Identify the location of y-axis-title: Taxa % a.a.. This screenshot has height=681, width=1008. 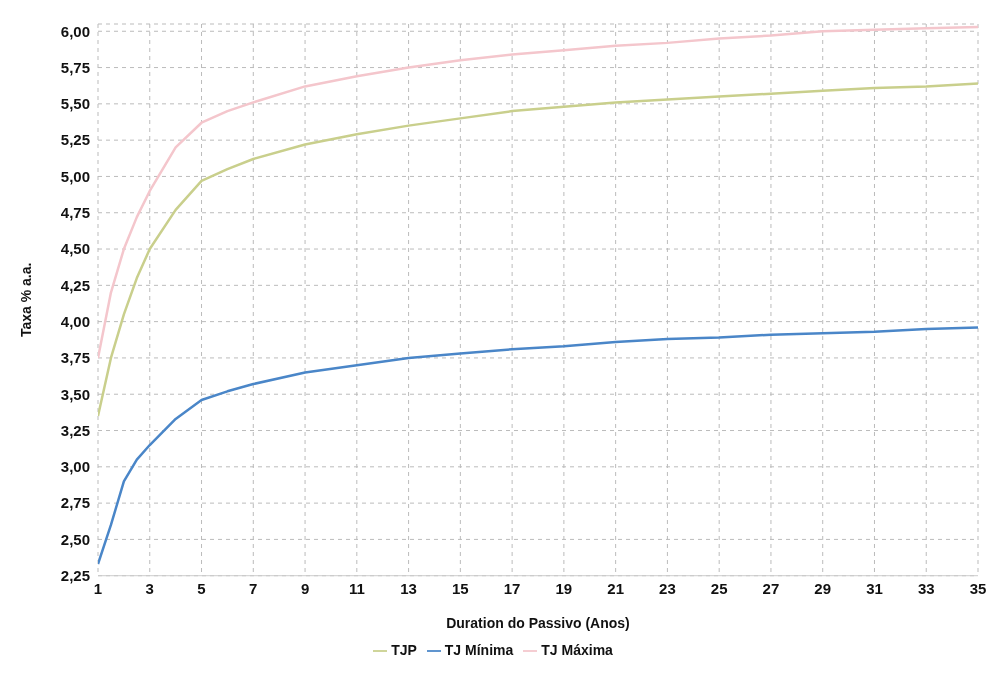
(25, 300).